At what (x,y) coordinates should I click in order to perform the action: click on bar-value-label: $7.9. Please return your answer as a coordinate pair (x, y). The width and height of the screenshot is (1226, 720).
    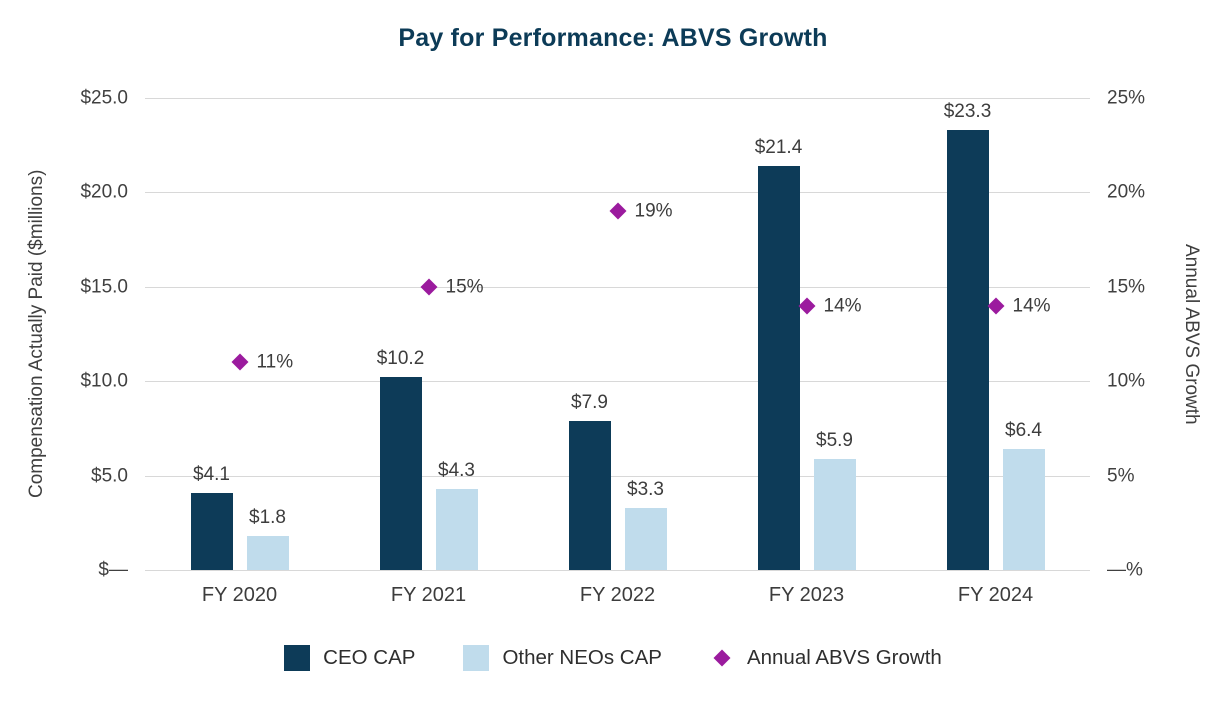
    Looking at the image, I should click on (589, 402).